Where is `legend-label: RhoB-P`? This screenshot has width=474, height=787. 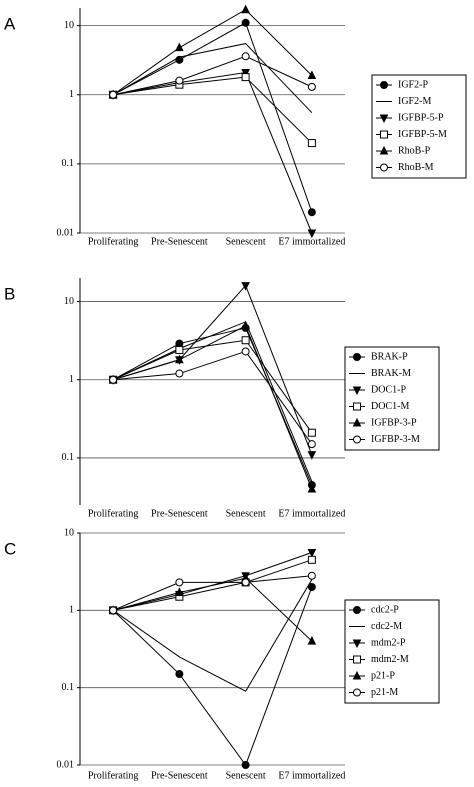
legend-label: RhoB-P is located at coordinates (414, 150).